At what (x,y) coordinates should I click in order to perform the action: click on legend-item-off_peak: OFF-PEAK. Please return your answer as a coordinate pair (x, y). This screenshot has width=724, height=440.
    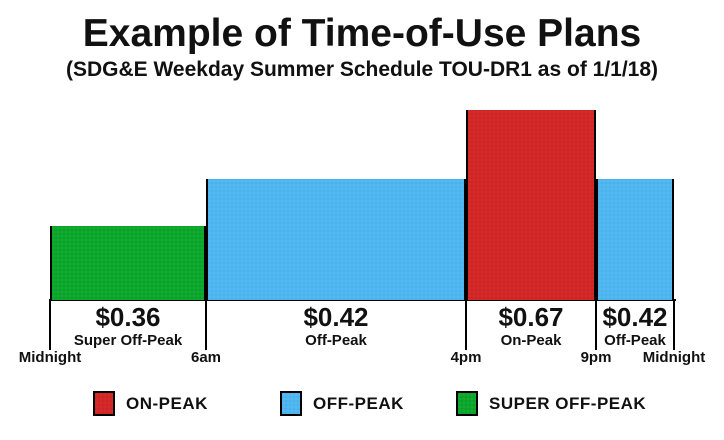
    Looking at the image, I should click on (342, 403).